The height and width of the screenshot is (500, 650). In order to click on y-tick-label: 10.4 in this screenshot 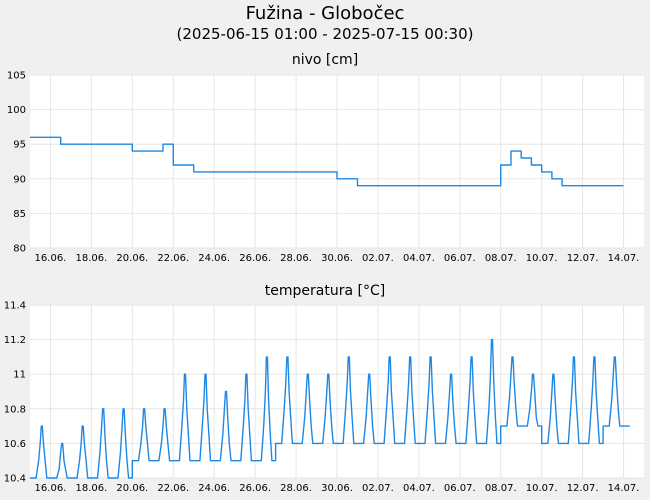, I will do `click(15, 479)`.